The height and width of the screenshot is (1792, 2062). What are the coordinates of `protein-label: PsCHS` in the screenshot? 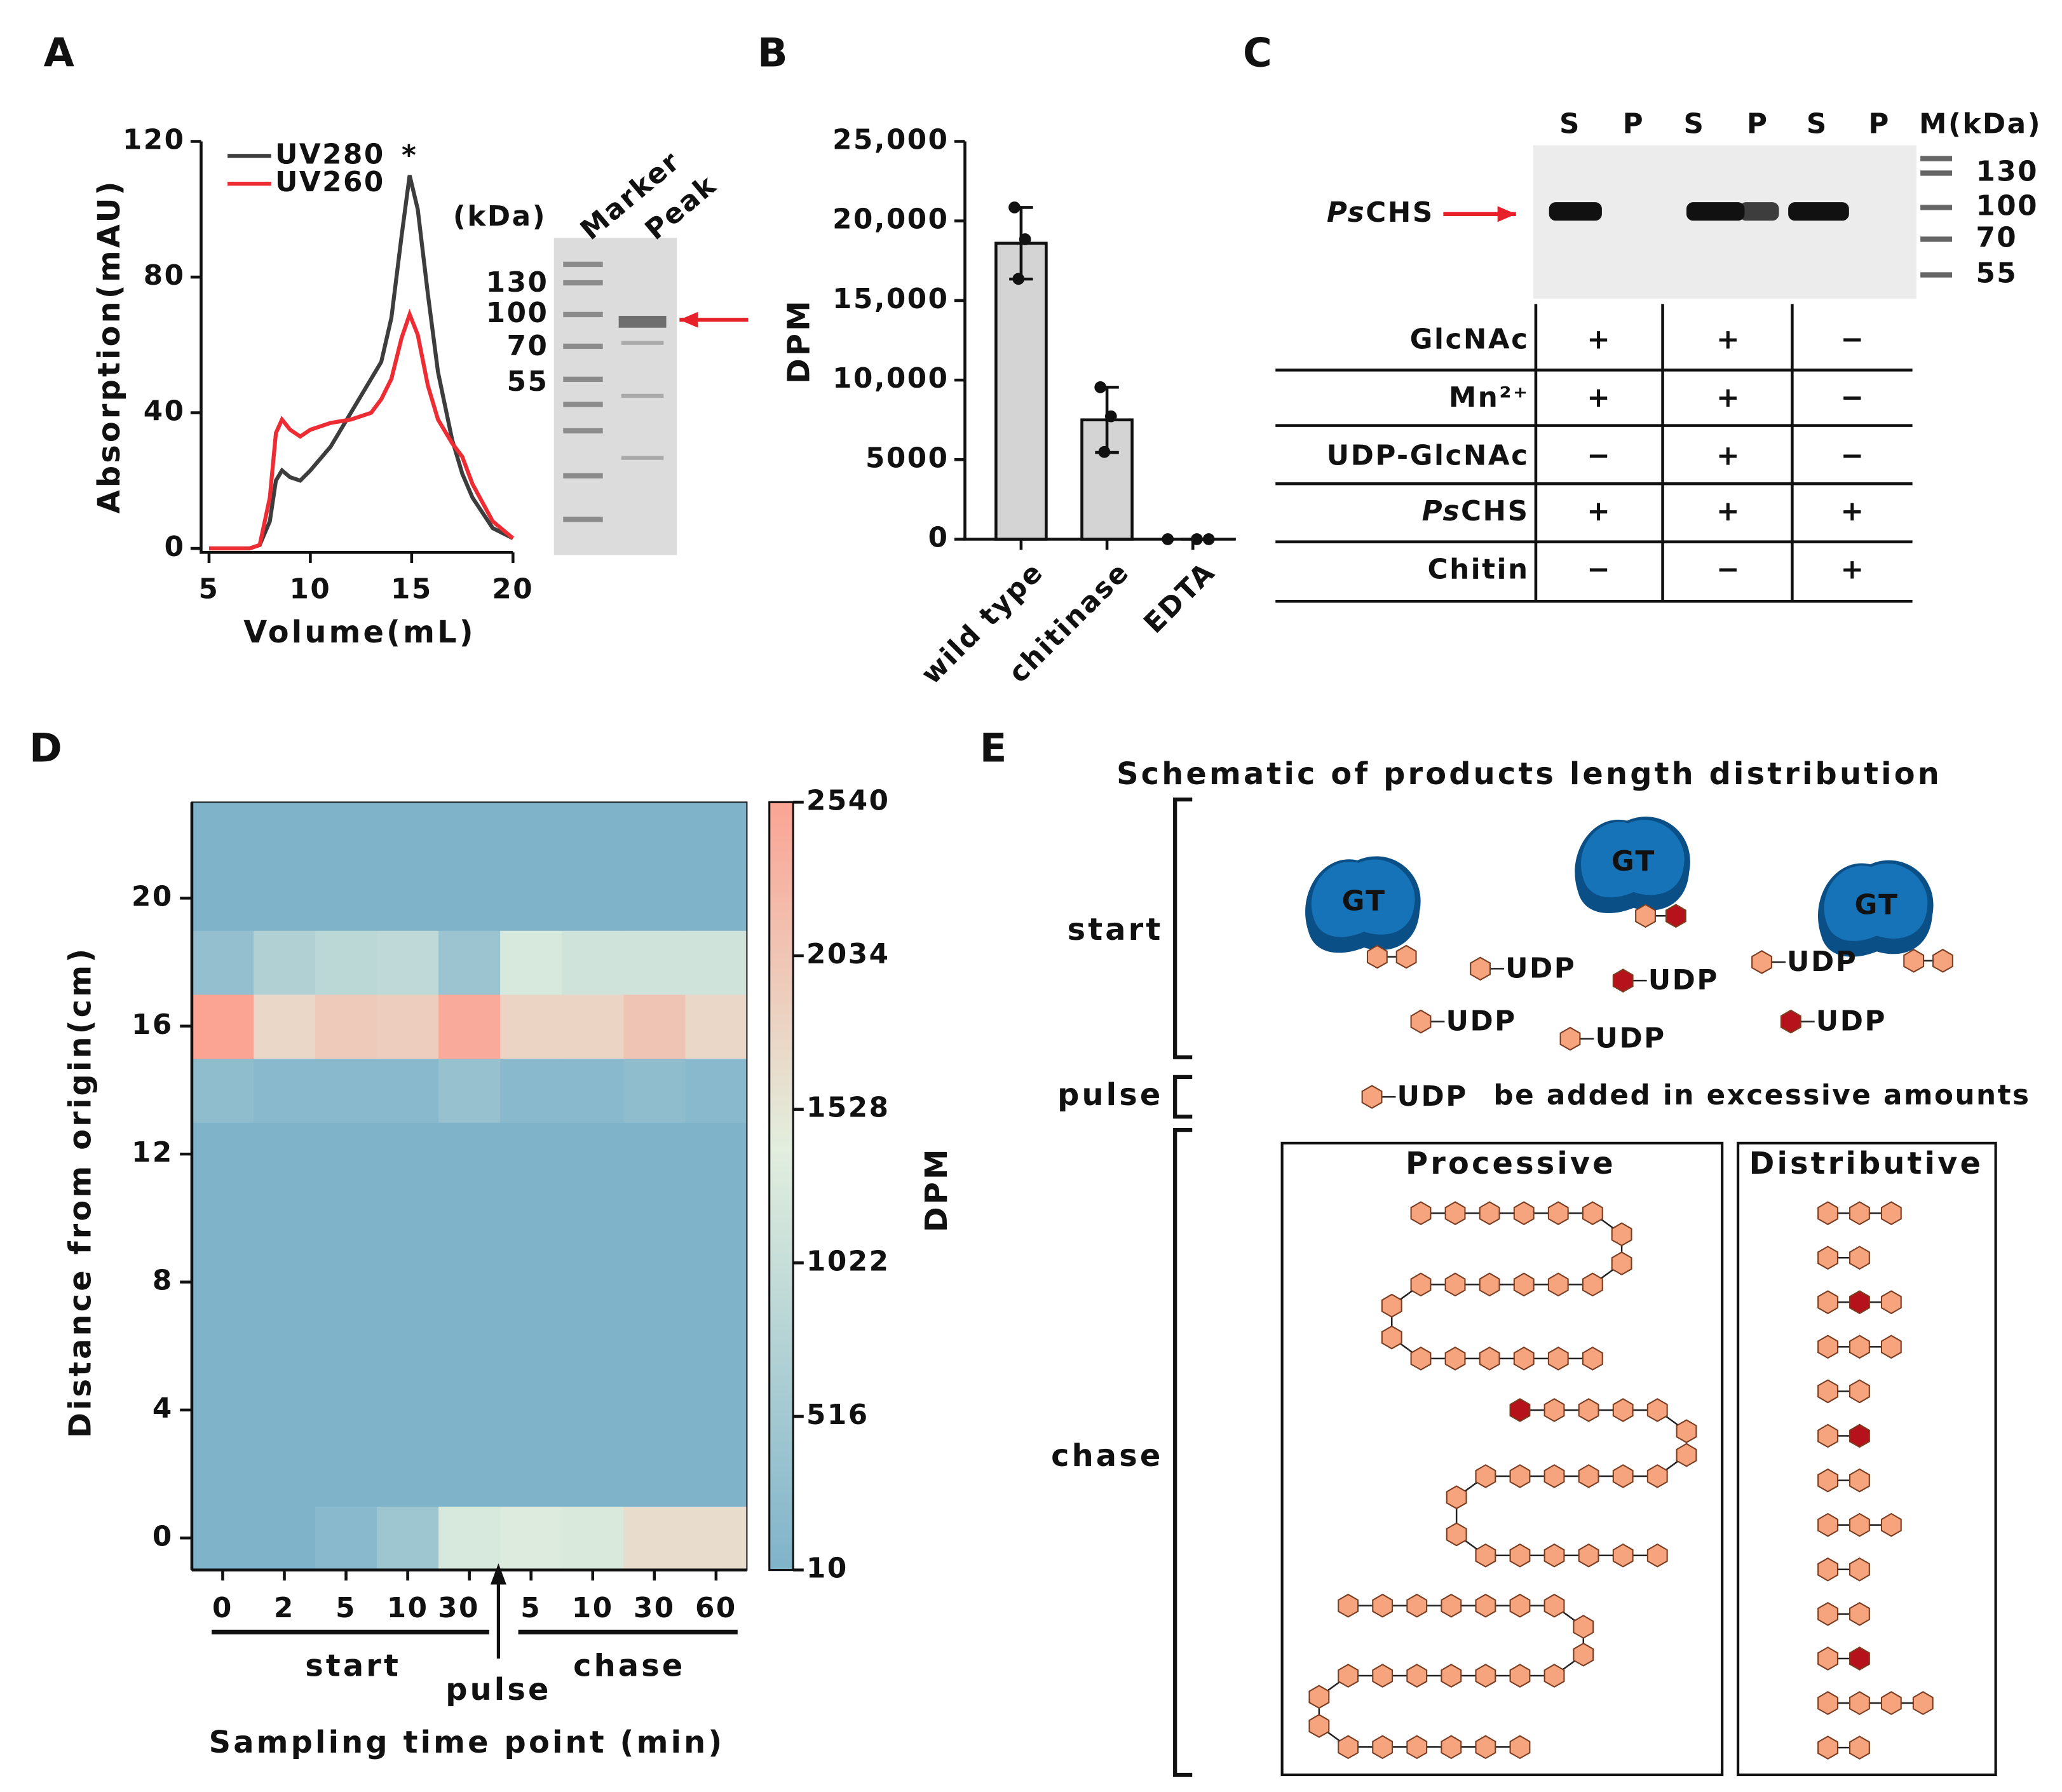 It's located at (1380, 212).